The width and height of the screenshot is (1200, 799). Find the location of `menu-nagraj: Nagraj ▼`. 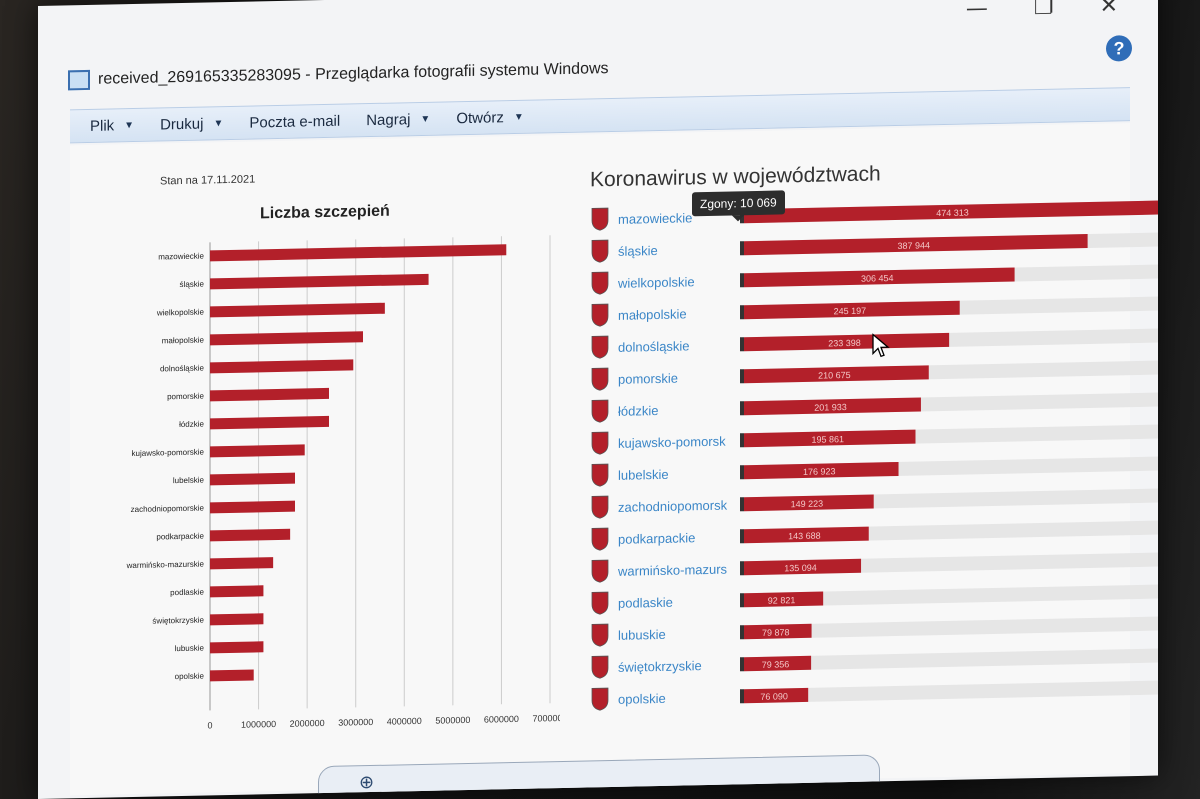

menu-nagraj: Nagraj ▼ is located at coordinates (398, 119).